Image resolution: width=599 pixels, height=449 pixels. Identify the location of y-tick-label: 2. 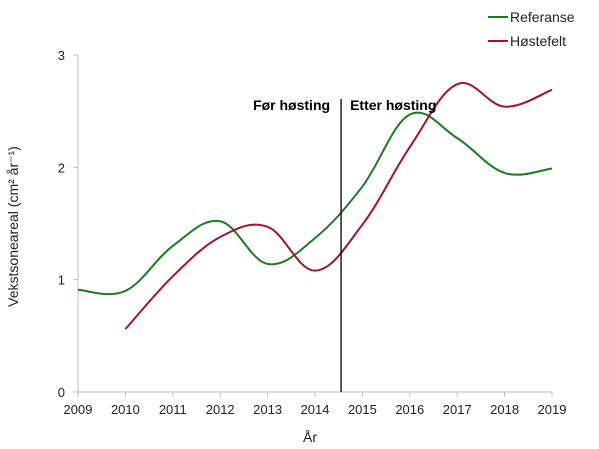
(61, 167).